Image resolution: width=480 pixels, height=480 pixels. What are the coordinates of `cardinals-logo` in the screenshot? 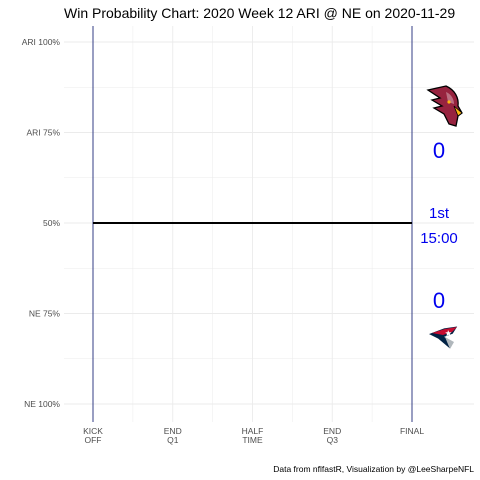 It's located at (444, 106).